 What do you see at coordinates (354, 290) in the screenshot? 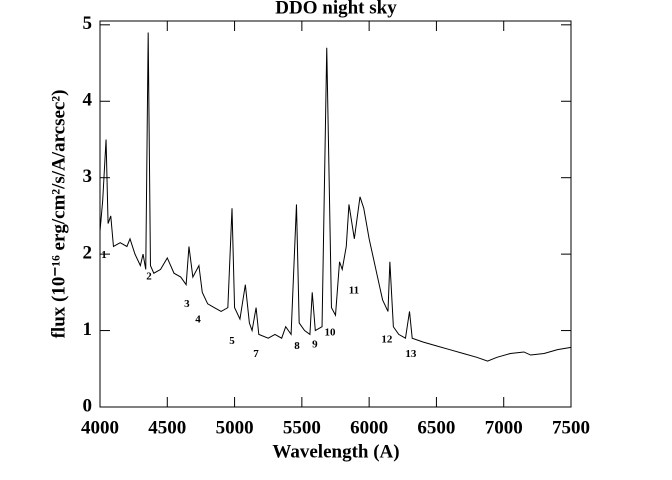
I see `line-annotation: 11` at bounding box center [354, 290].